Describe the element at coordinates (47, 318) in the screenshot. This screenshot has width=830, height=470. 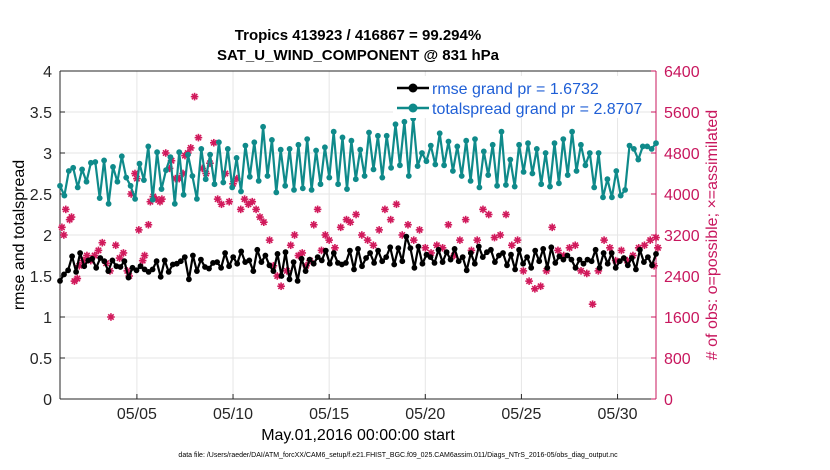
I see `y-tick-label: 1` at that location.